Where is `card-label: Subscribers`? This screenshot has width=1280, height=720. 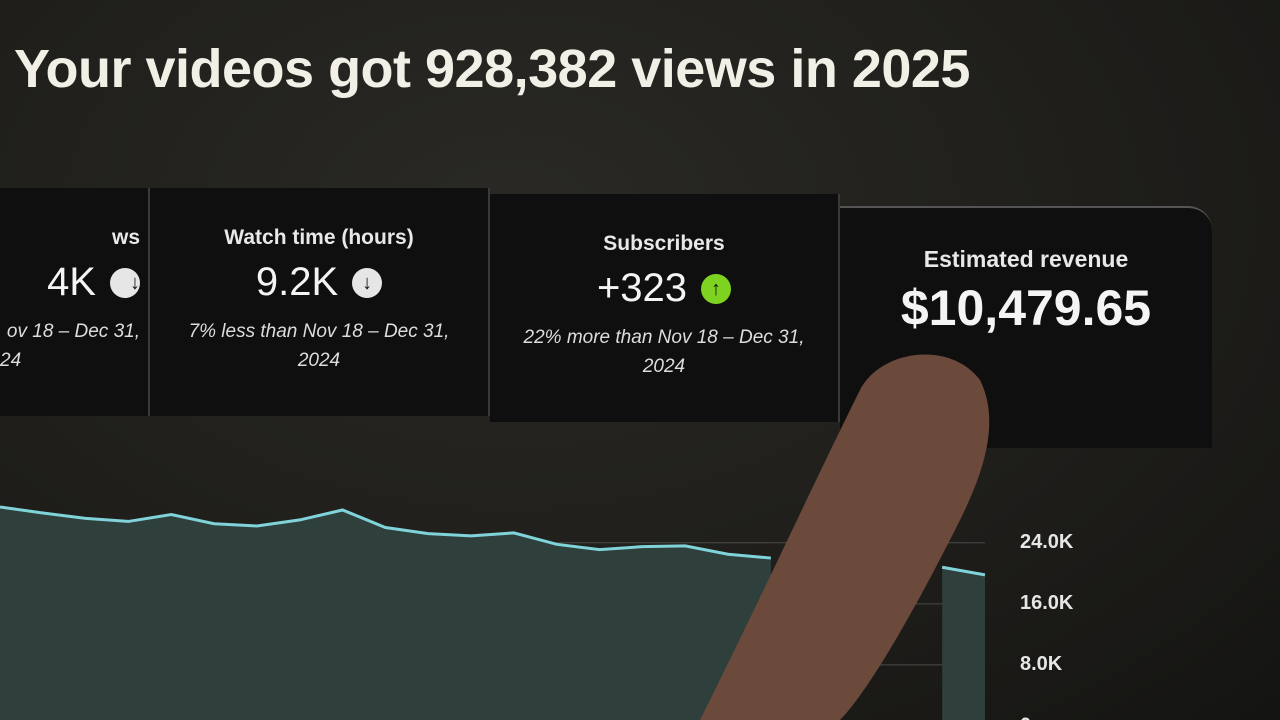
card-label: Subscribers is located at coordinates (664, 243).